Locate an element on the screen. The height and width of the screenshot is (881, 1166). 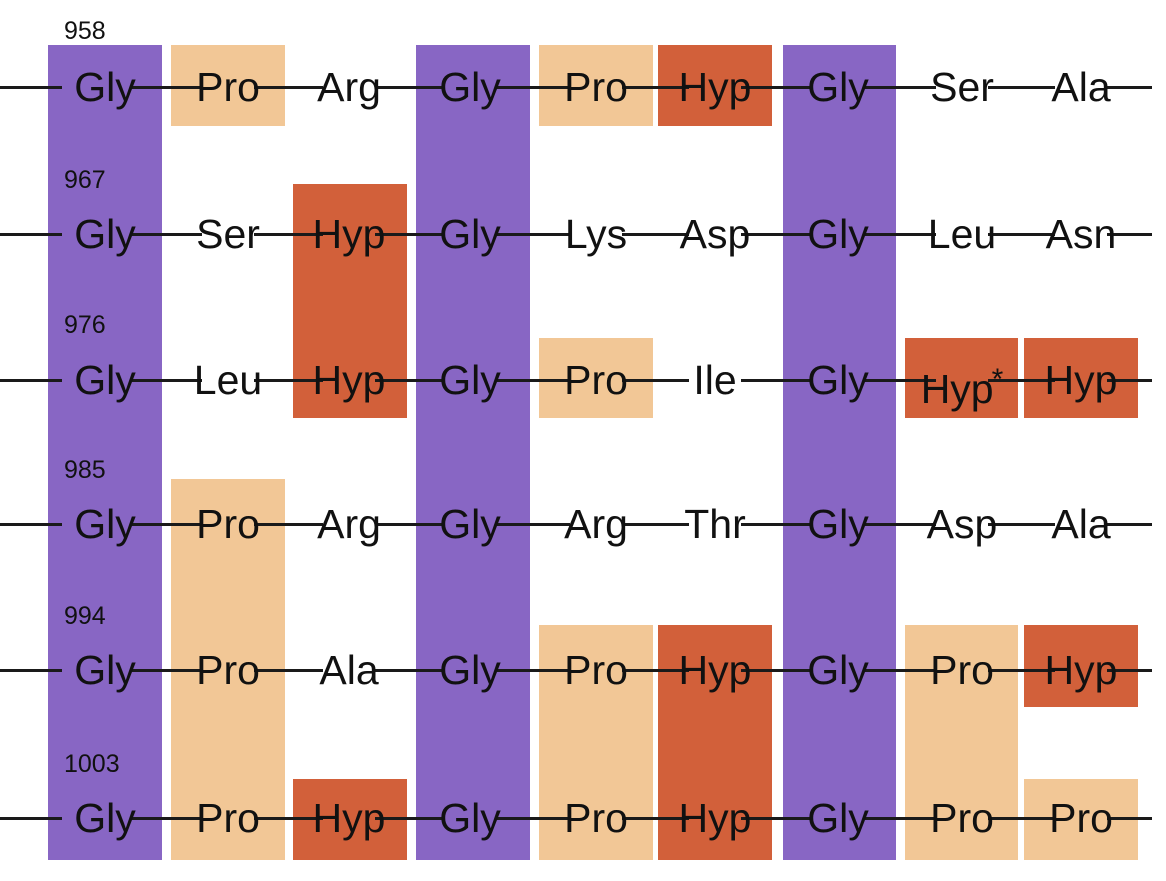
asterisk-mark: * is located at coordinates (997, 379).